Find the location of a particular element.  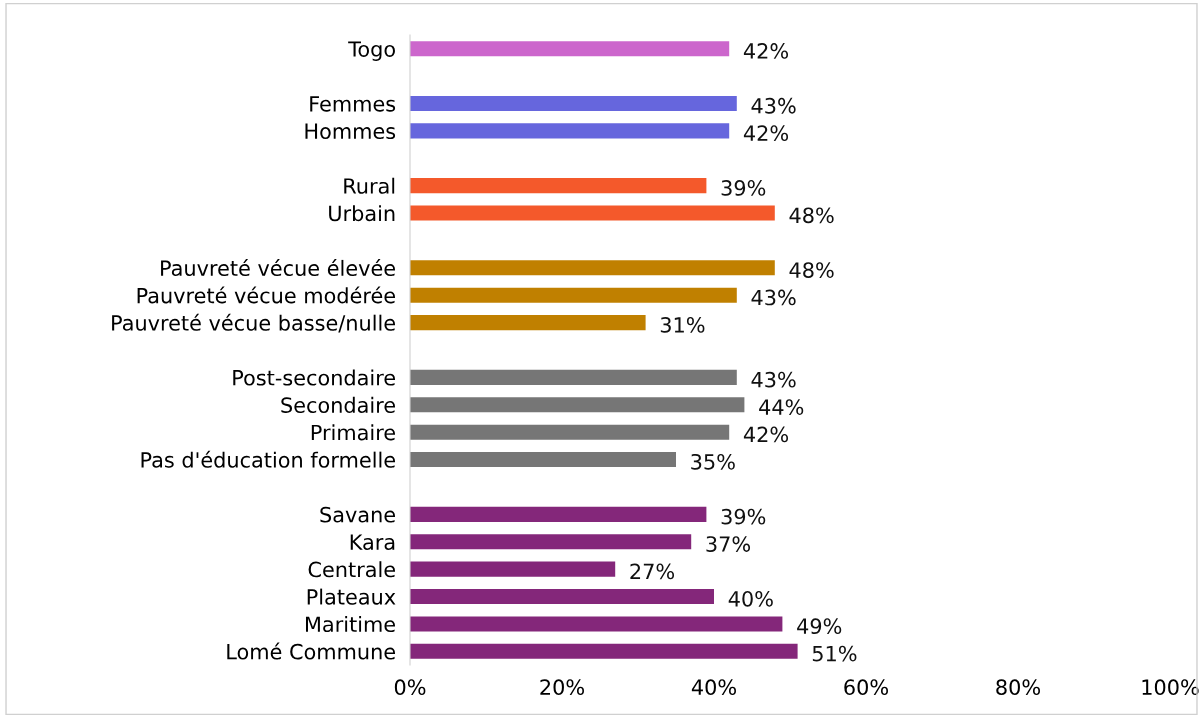

y-tick-label: Pauvreté vécue modérée is located at coordinates (266, 295).